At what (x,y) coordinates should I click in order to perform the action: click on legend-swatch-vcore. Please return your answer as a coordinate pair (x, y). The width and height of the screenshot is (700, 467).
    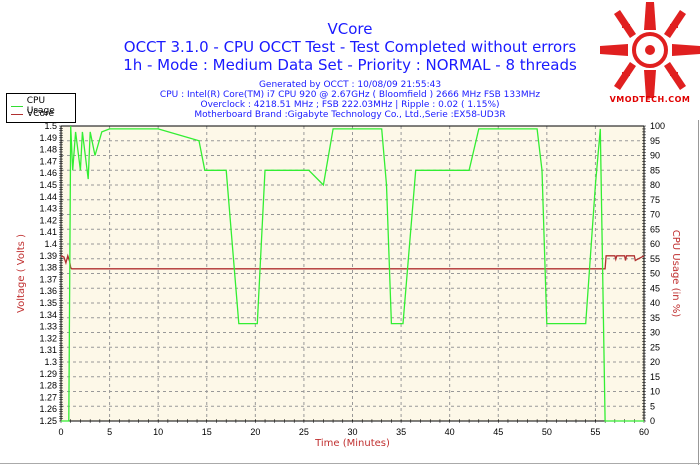
    Looking at the image, I should click on (17, 114).